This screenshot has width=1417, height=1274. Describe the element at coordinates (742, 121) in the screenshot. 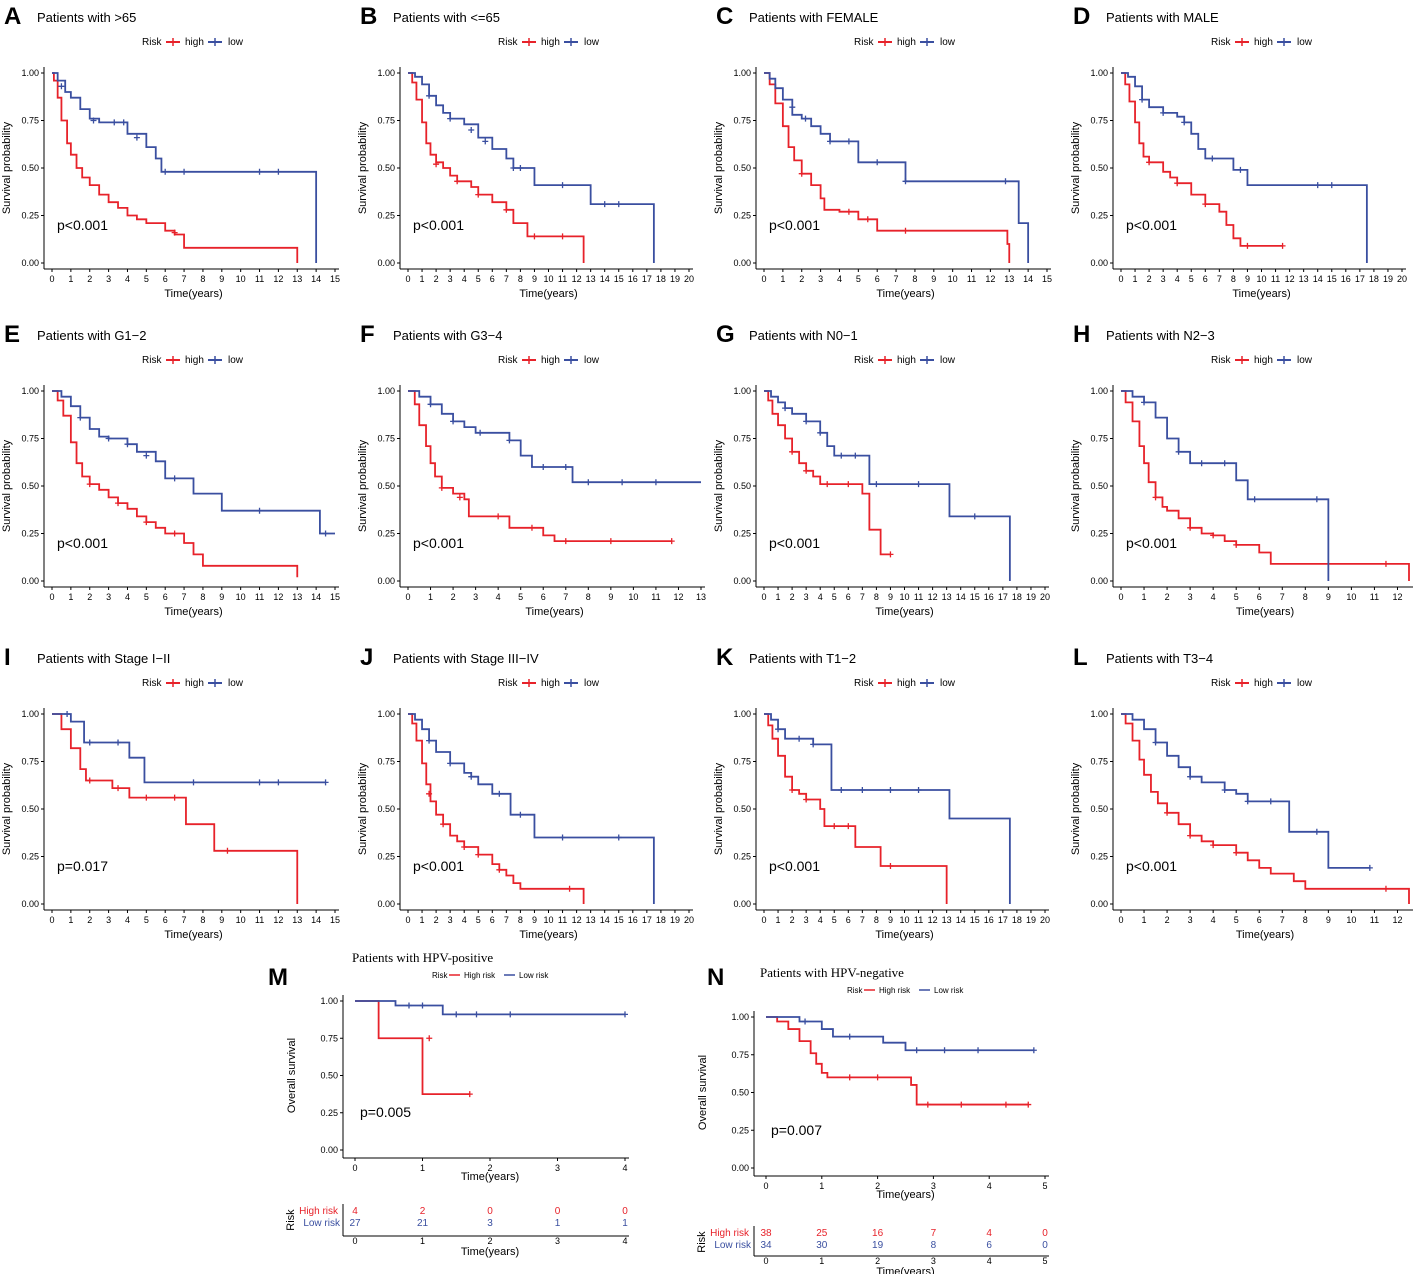

I see `y-tick-label: 0.75` at that location.